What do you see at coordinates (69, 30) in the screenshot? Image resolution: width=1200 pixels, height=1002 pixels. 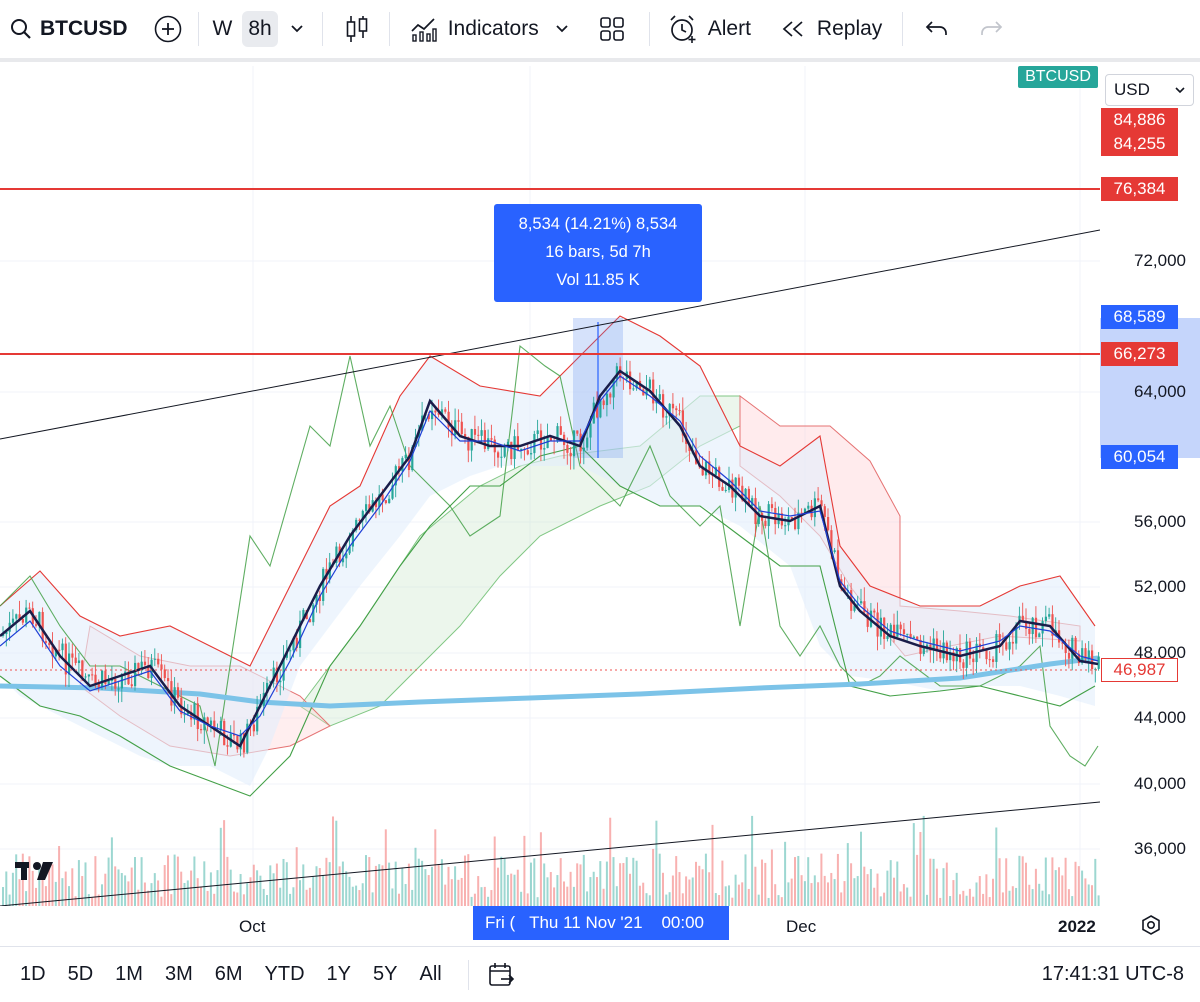 I see `symbol-search: BTCUSD` at bounding box center [69, 30].